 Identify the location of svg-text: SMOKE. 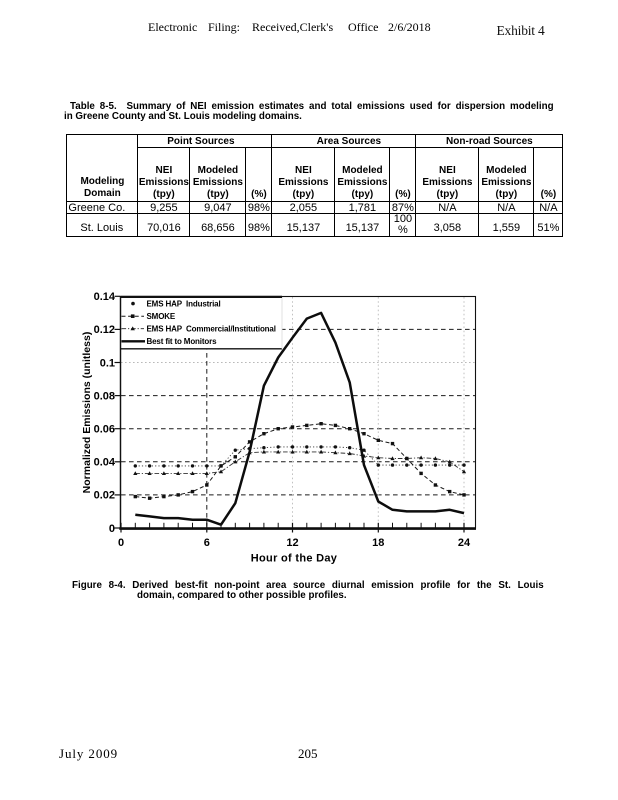
(161, 316).